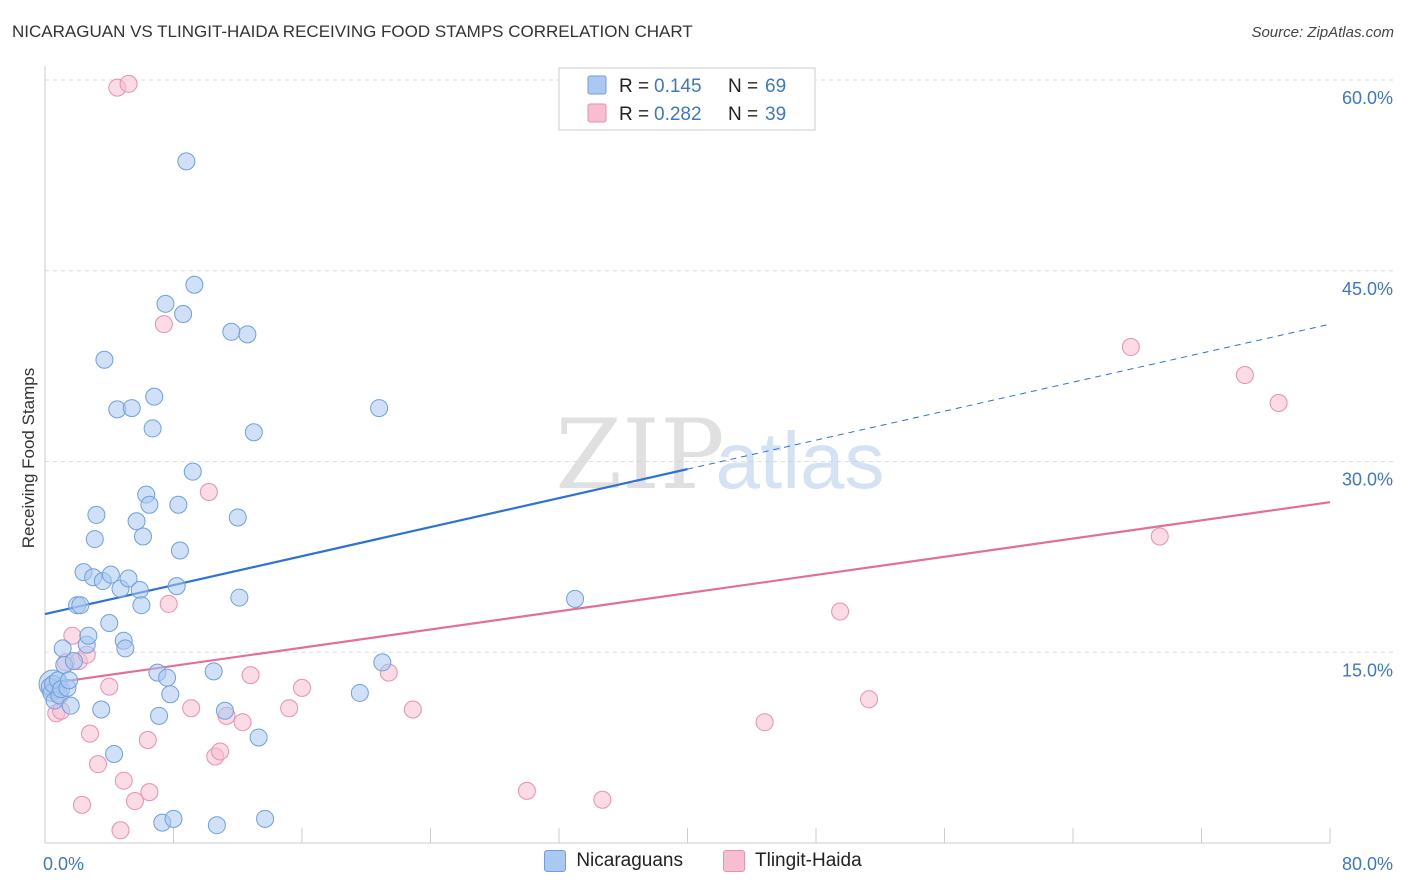  What do you see at coordinates (687, 99) in the screenshot?
I see `correlation-legend: R = 0.145 N = 69 R = 0.282 N = 39` at bounding box center [687, 99].